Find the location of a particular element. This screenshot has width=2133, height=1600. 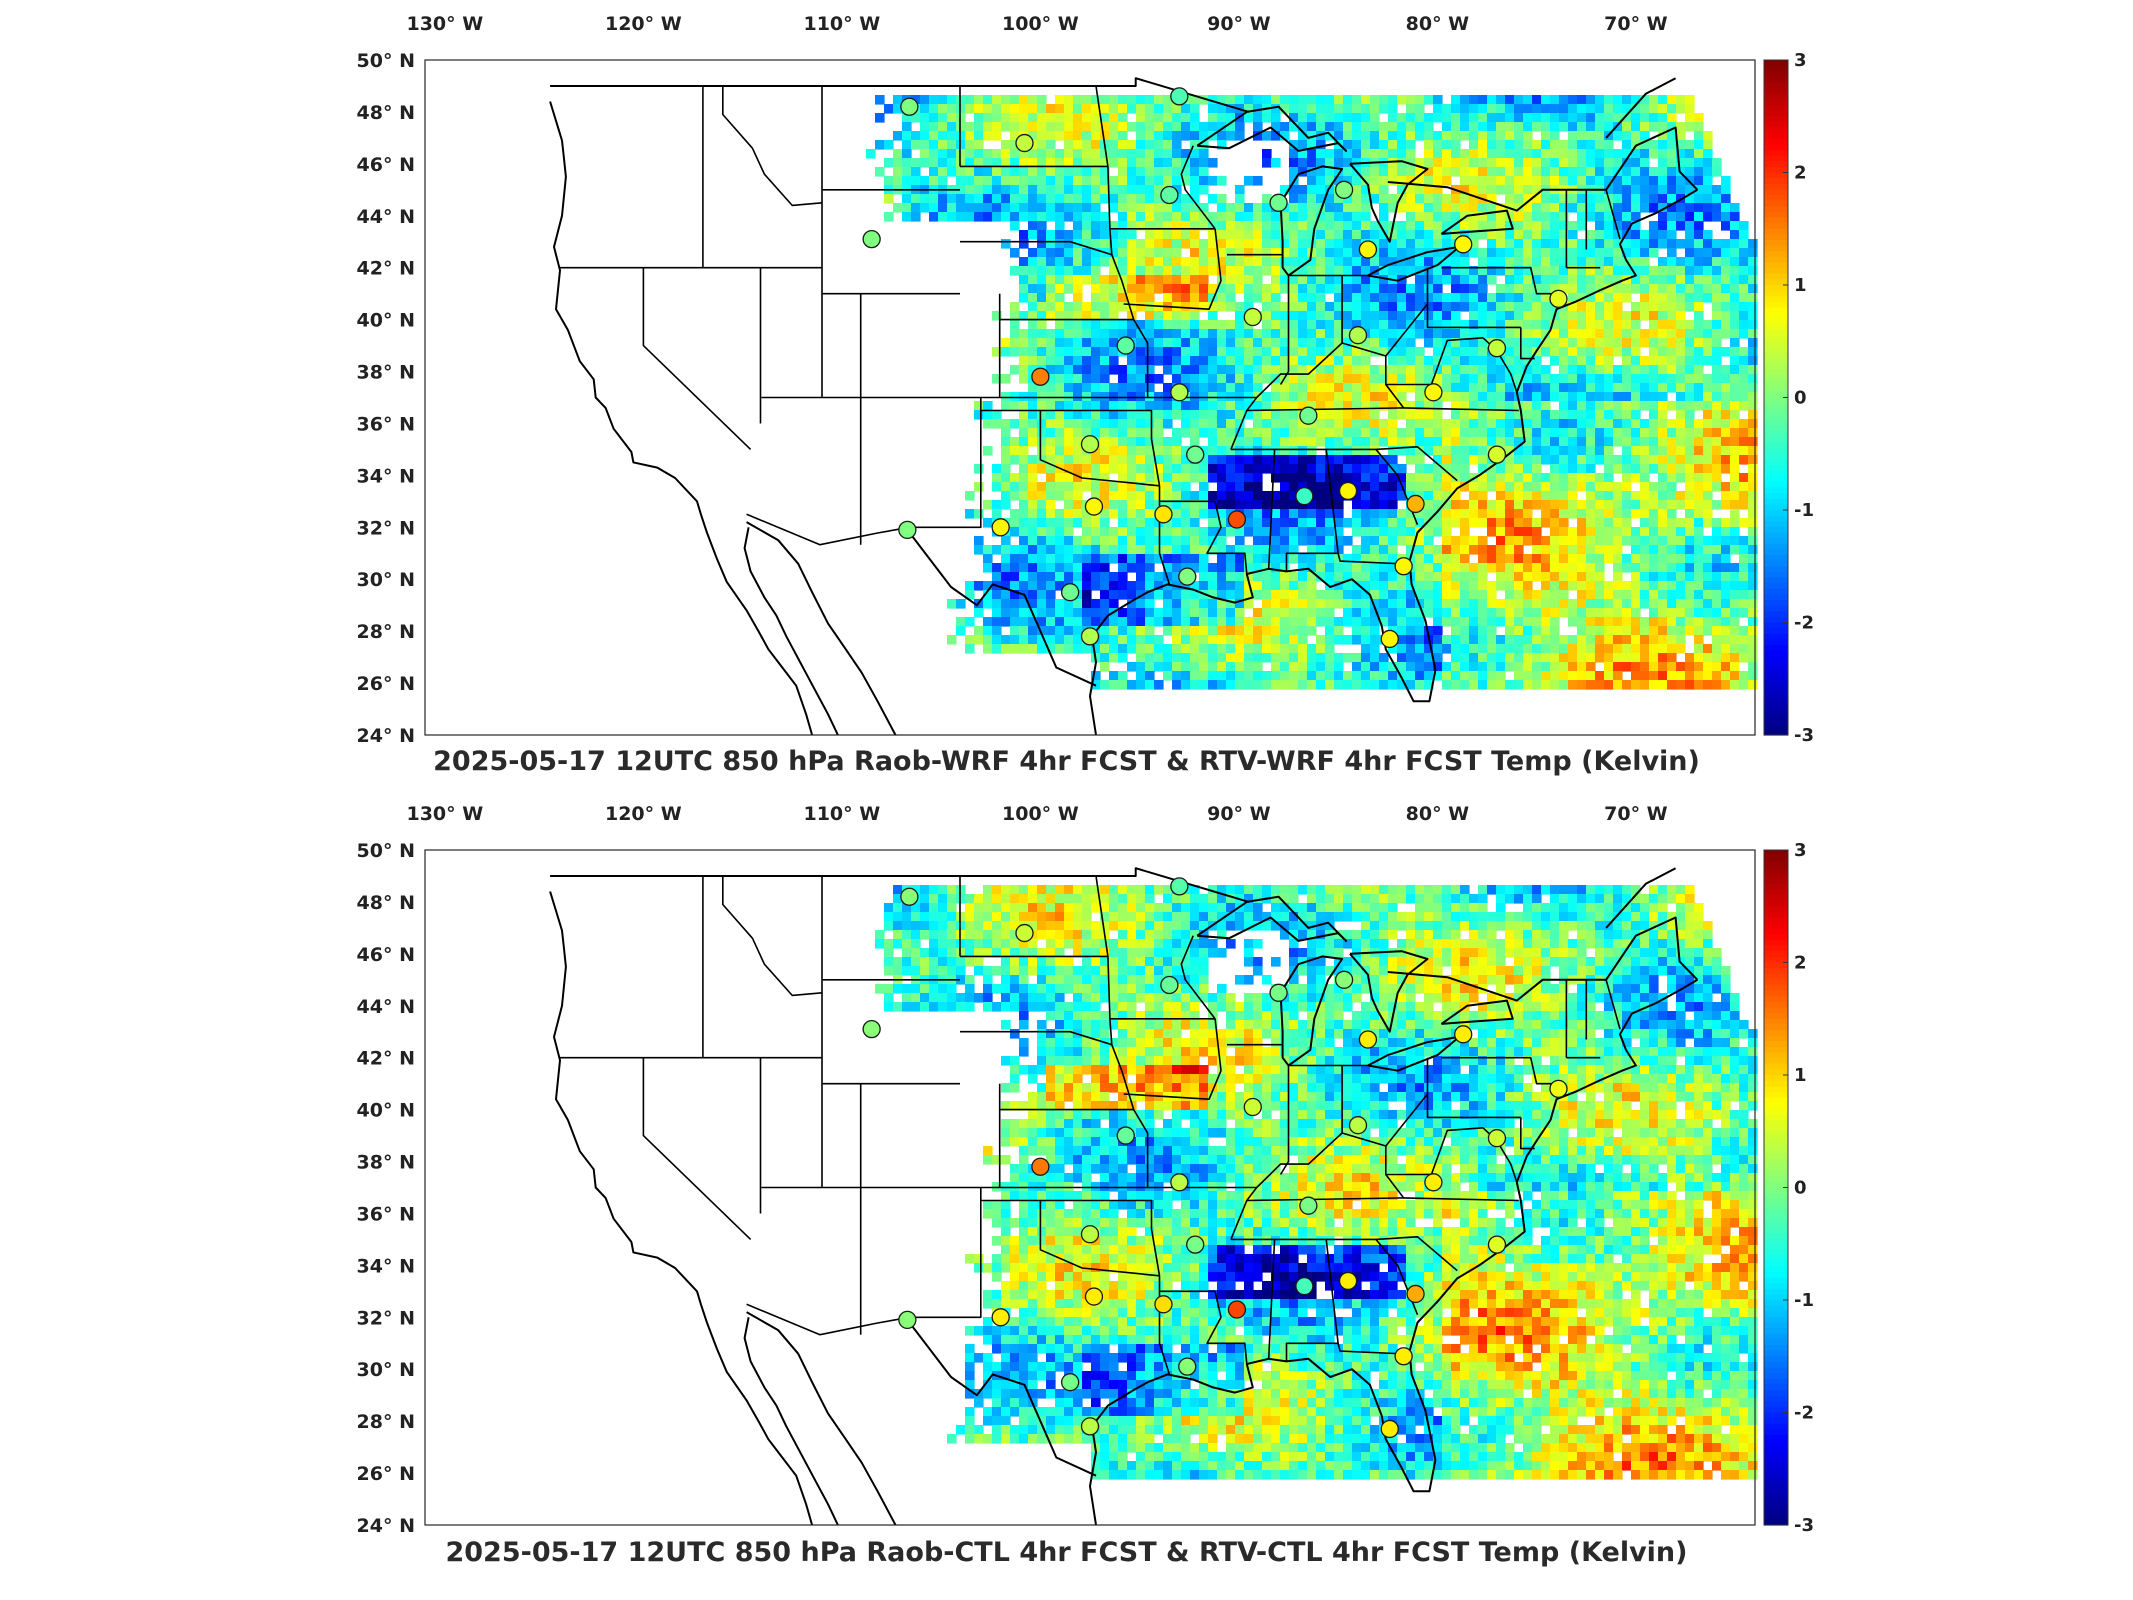

longitude-tick-label: 90° W is located at coordinates (1239, 24).